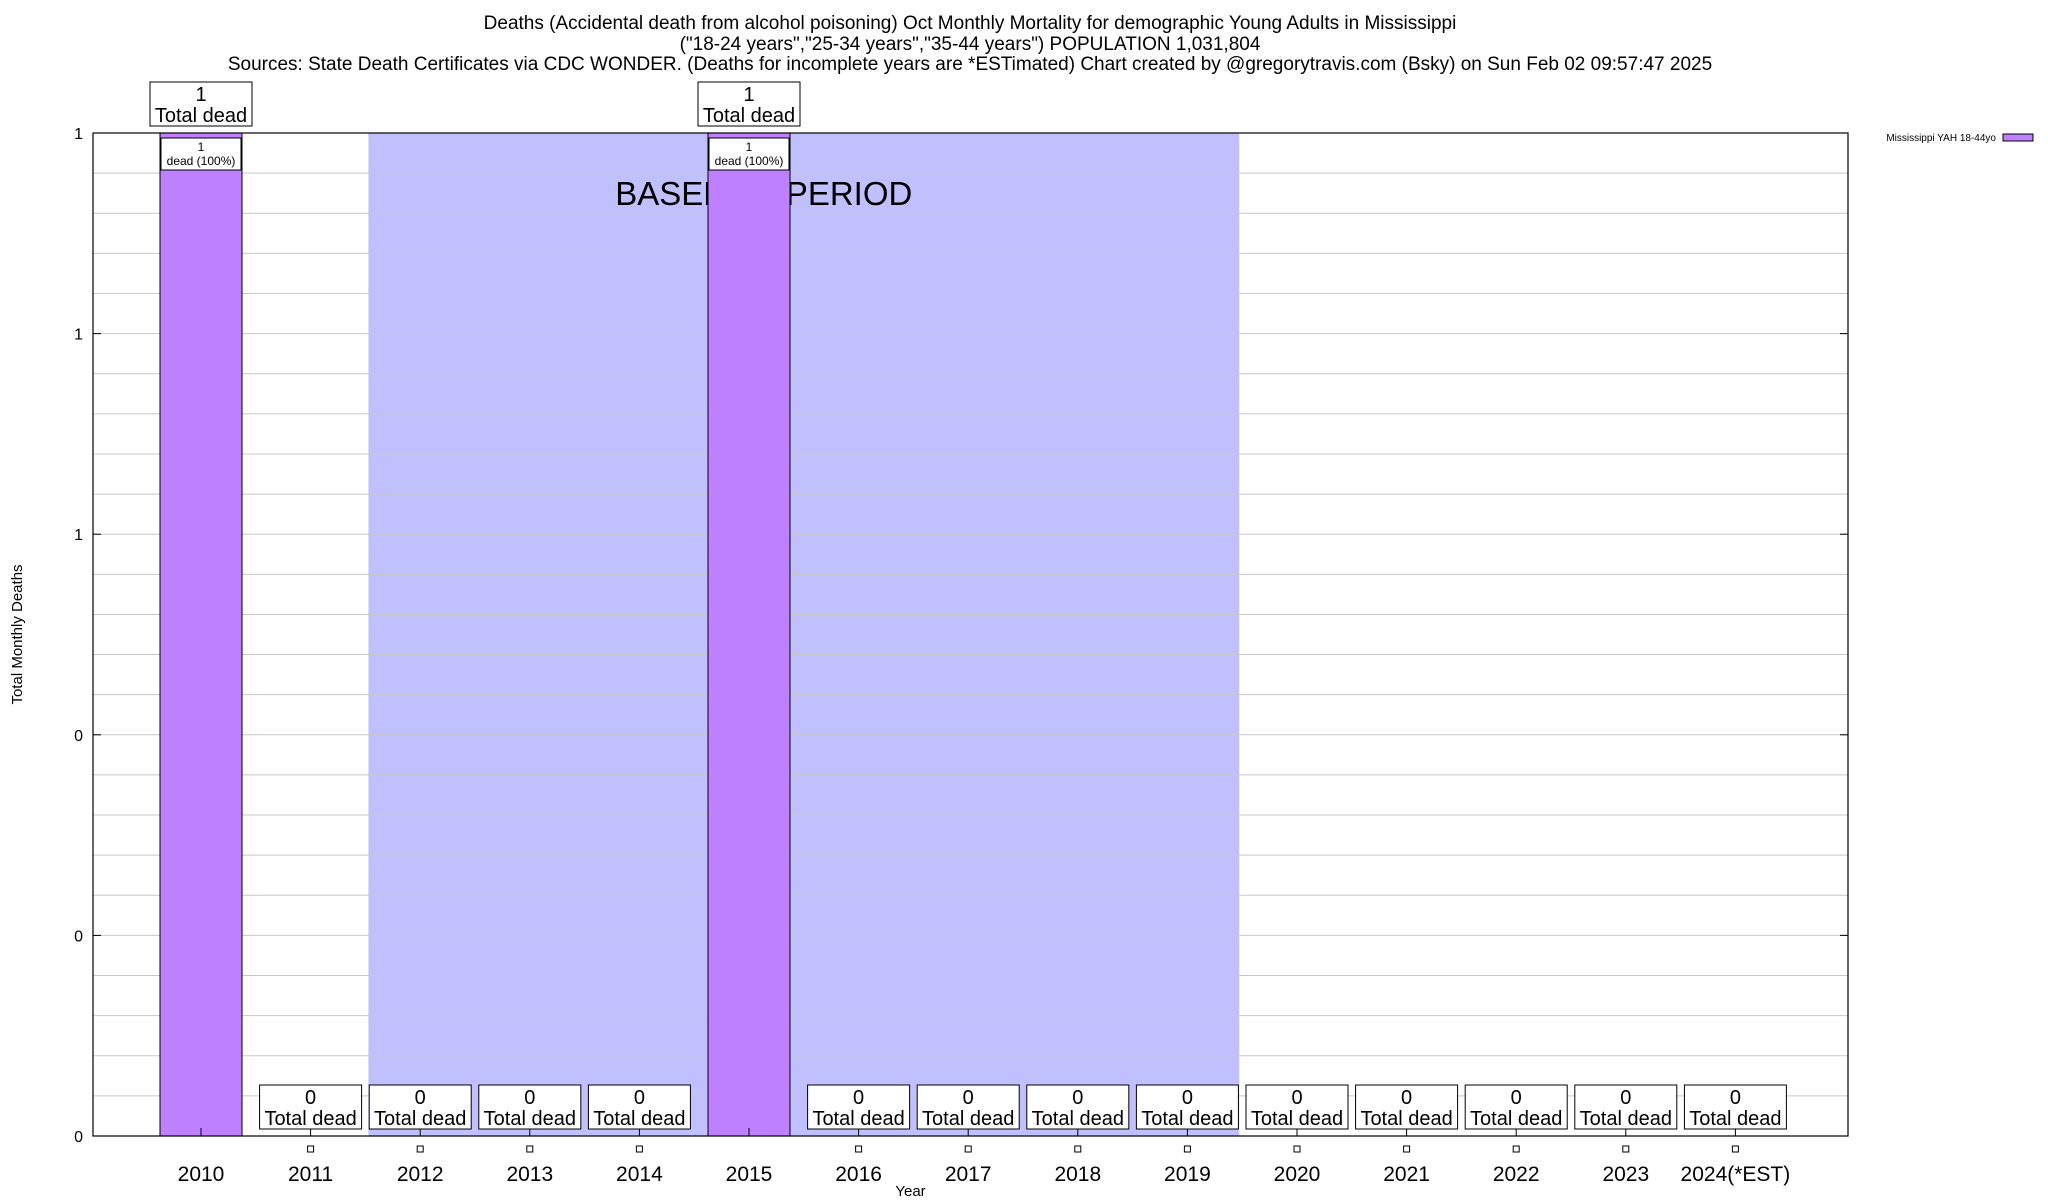 This screenshot has height=1200, width=2048. Describe the element at coordinates (1187, 1174) in the screenshot. I see `x-tick-label: 2019` at that location.